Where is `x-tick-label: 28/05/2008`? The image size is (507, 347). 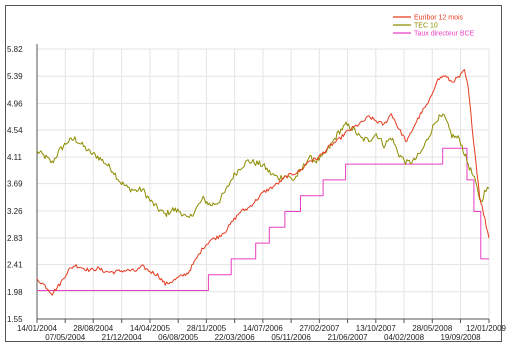
x-tick-label: 28/05/2008 is located at coordinates (432, 328).